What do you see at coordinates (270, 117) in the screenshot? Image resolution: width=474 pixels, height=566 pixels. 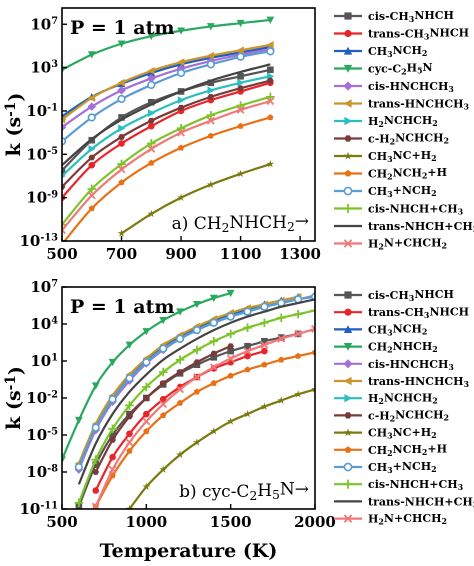 I see `data-point-CH2NCH2+H-1200` at bounding box center [270, 117].